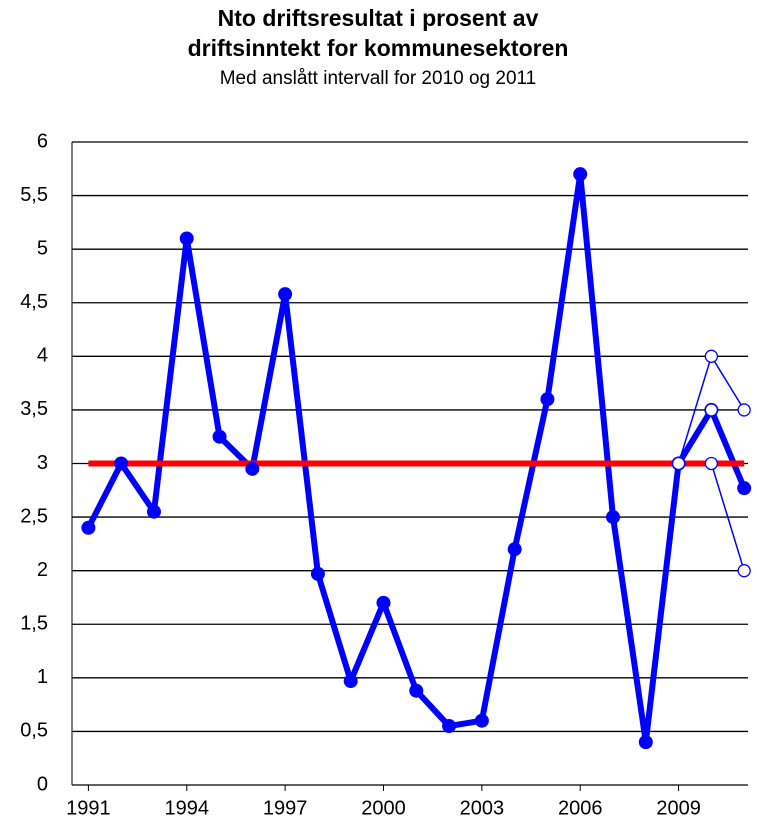 Image resolution: width=757 pixels, height=832 pixels. Describe the element at coordinates (42, 463) in the screenshot. I see `y-tick-label: 3` at that location.